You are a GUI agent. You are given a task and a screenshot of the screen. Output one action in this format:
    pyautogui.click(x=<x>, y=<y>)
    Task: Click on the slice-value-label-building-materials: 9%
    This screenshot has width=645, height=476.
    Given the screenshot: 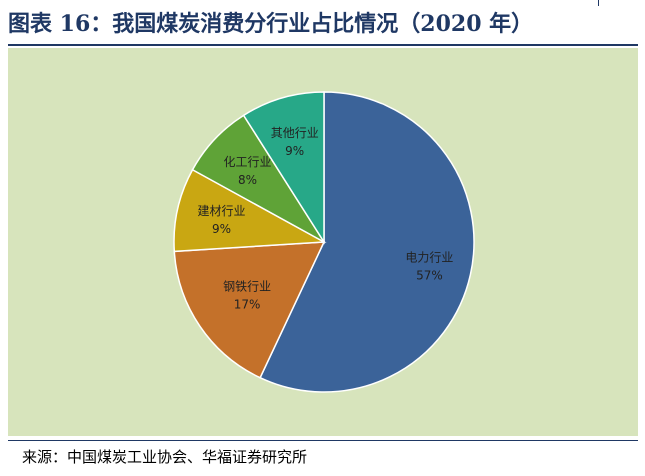 What is the action you would take?
    pyautogui.click(x=221, y=229)
    